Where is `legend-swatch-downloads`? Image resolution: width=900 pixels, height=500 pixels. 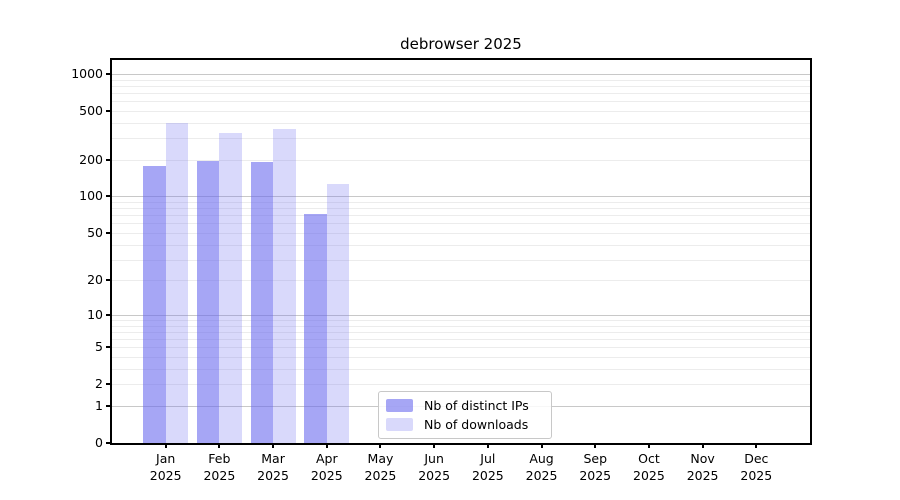
legend-swatch-downloads is located at coordinates (399, 424).